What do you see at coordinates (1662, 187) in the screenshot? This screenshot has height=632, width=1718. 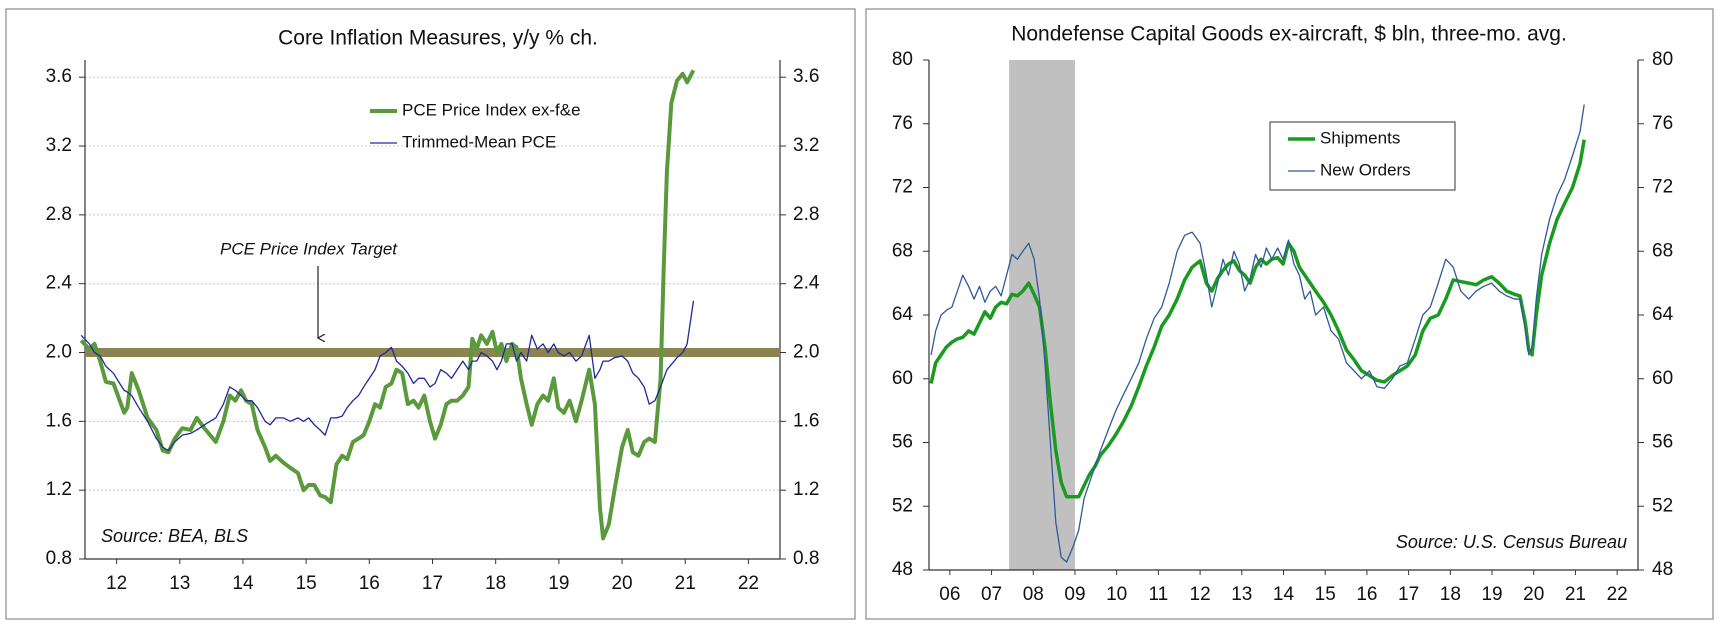 I see `y2-tick-label: 72` at bounding box center [1662, 187].